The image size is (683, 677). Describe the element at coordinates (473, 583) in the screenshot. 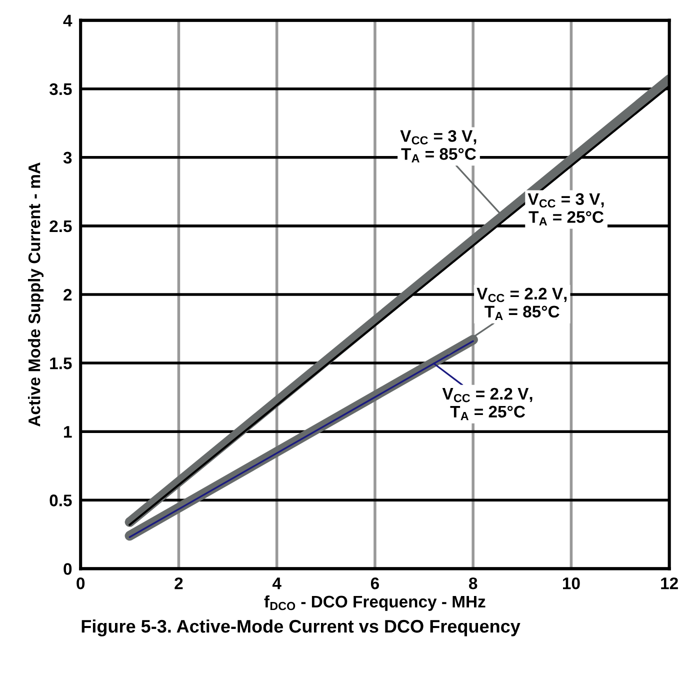

I see `x-tick-label: 8` at that location.